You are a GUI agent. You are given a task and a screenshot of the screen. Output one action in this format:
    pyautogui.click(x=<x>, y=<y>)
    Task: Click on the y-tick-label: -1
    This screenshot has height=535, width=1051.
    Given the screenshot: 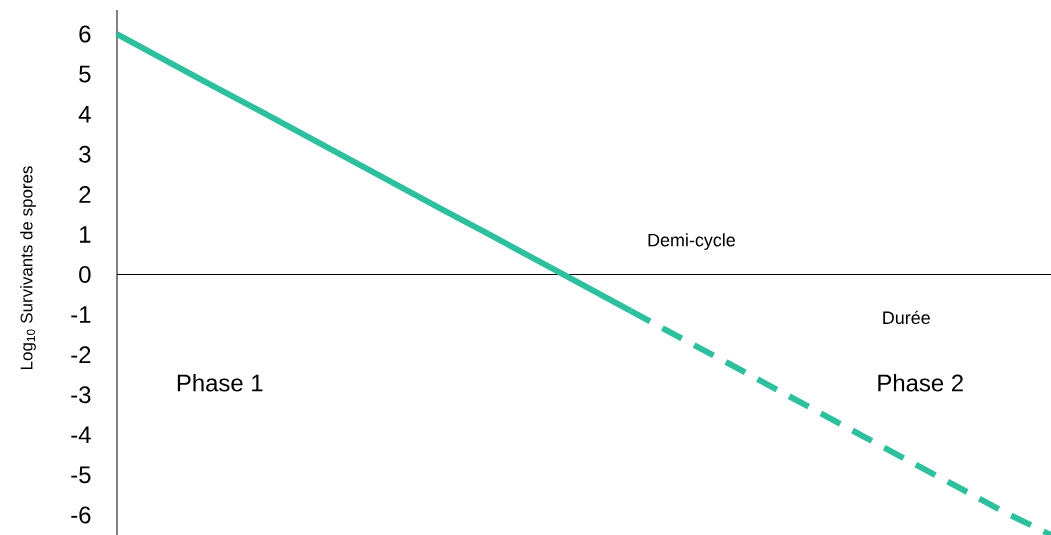 What is the action you would take?
    pyautogui.click(x=81, y=314)
    